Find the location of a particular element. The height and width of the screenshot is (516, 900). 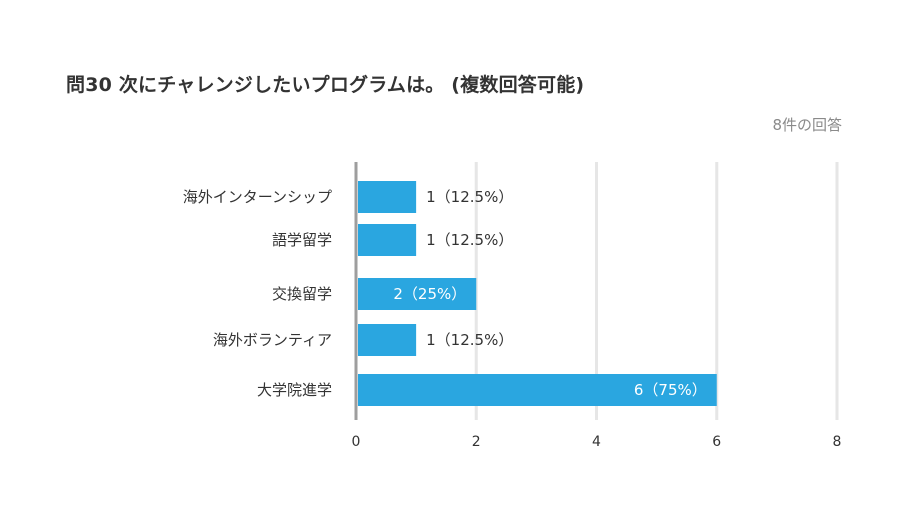

response-count: 8件の回答 is located at coordinates (807, 125).